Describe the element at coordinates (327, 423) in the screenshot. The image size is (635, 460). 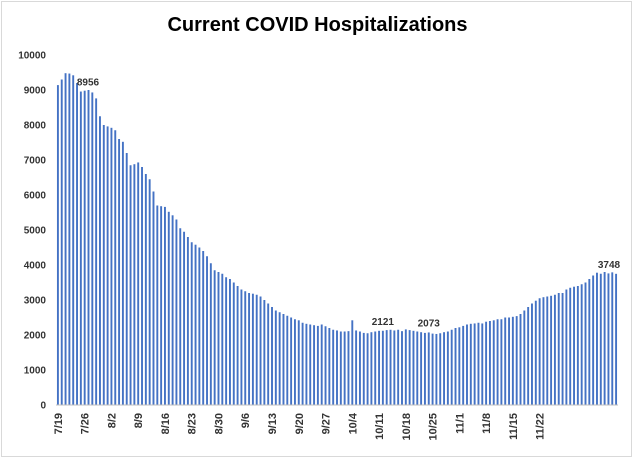
I see `x-tick-label: 9/27` at that location.